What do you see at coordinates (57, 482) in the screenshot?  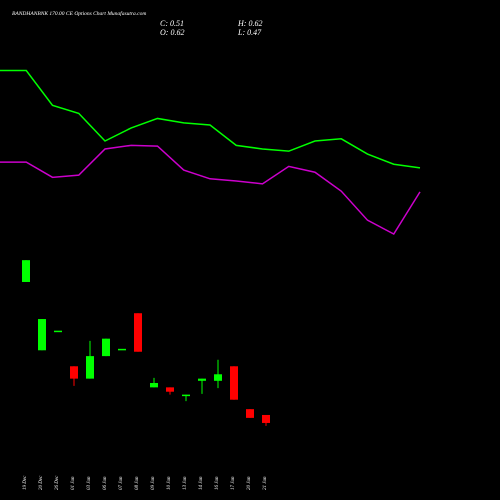 I see `x-tick-label: 26 Dec` at bounding box center [57, 482].